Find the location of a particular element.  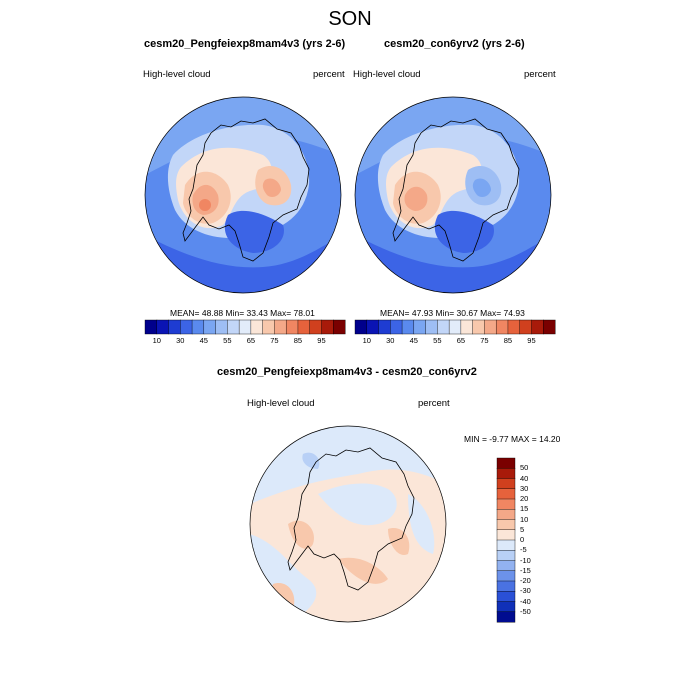

colorbar-tick-label: -20 is located at coordinates (525, 580).